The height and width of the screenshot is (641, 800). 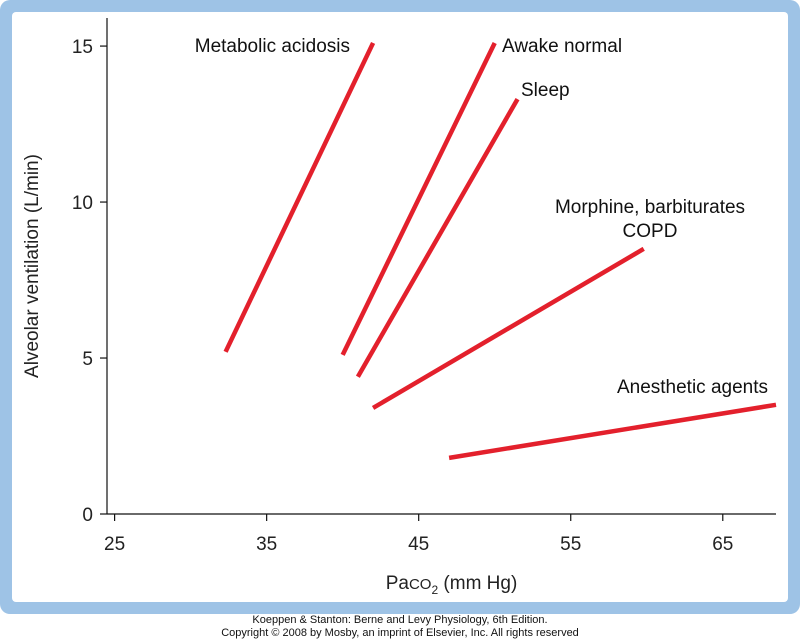 I want to click on x-tick-label: 55, so click(x=570, y=544).